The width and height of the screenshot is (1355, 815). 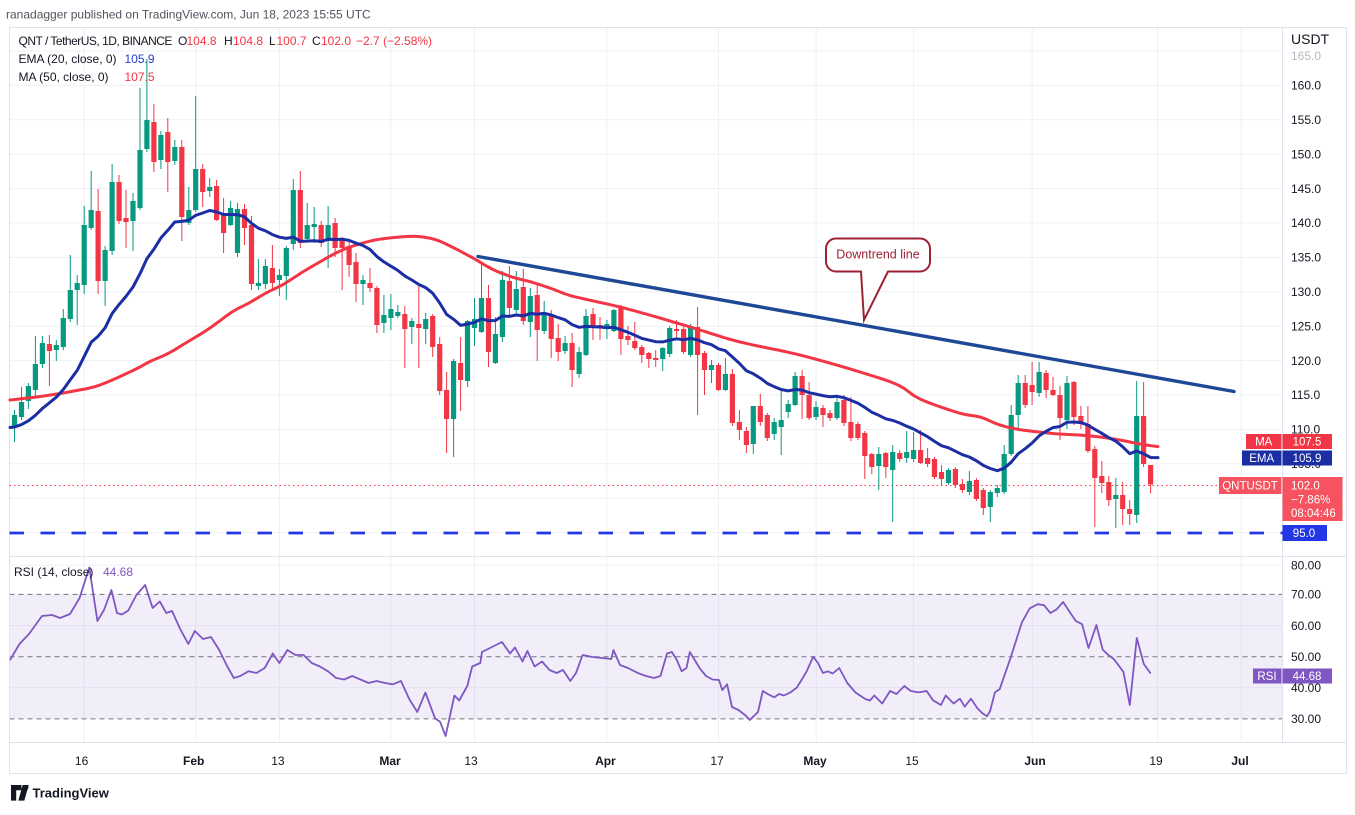 What do you see at coordinates (71, 793) in the screenshot?
I see `svg-text: TradingView` at bounding box center [71, 793].